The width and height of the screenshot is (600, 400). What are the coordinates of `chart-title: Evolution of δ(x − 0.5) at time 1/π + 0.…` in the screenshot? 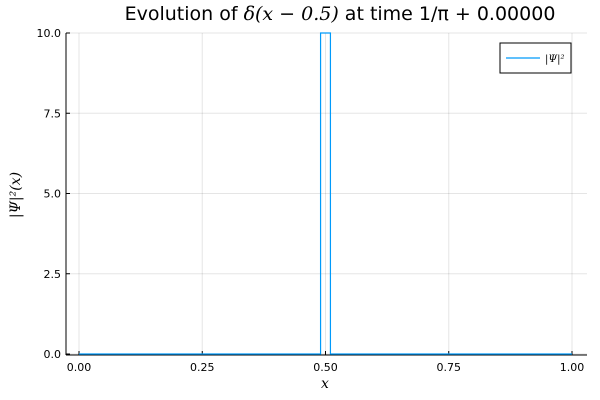 It's located at (340, 14).